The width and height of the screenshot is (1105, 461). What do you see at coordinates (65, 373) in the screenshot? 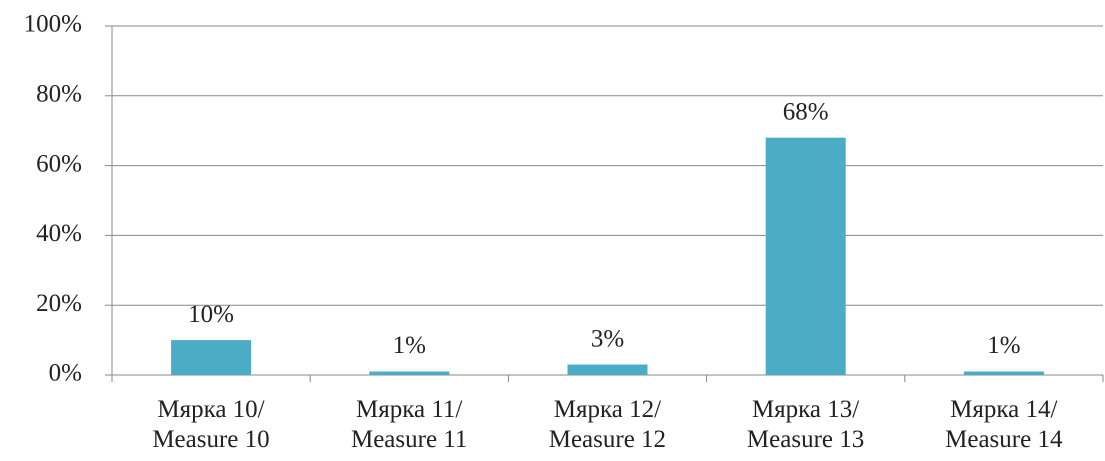
I see `y-tick-label: 0%` at bounding box center [65, 373].